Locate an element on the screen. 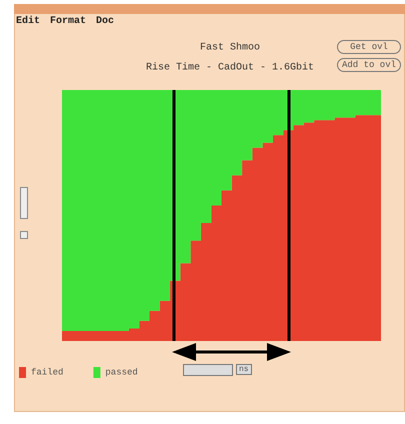  text: ns is located at coordinates (244, 369).